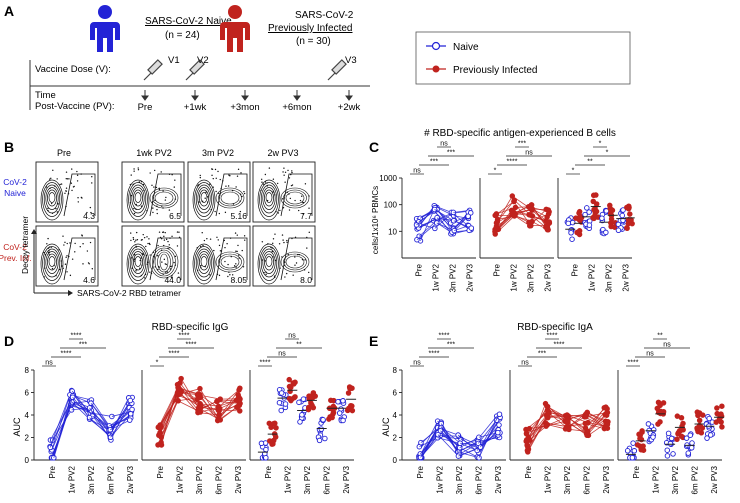 The width and height of the screenshot is (740, 503). I want to click on y-tick-label: 2, so click(395, 438).